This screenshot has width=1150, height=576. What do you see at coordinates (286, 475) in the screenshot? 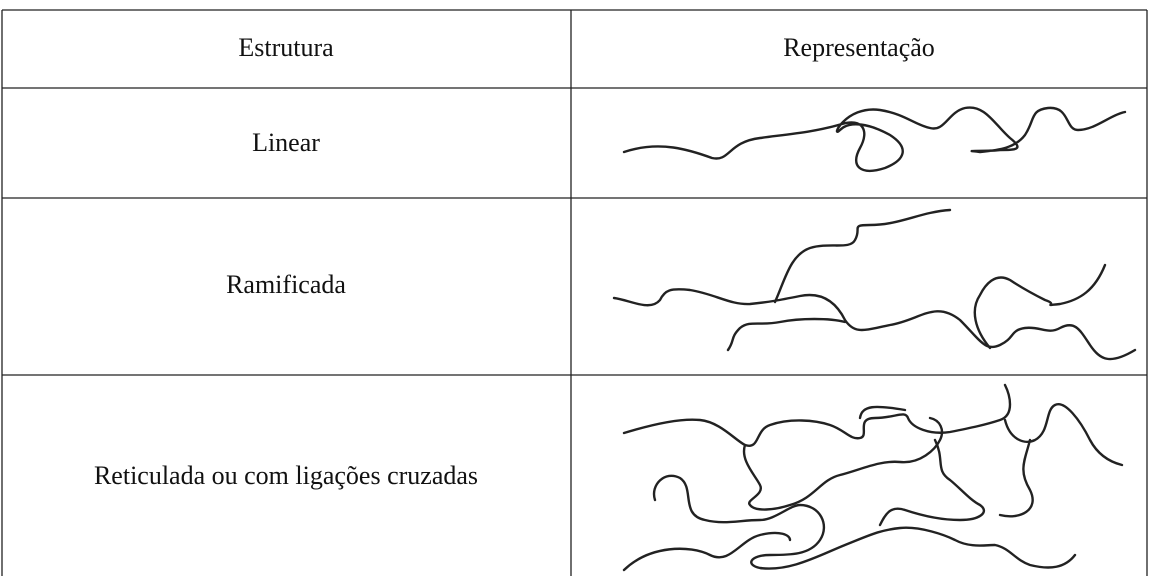
I see `row-label: Reticulada ou com ligações cruzadas` at bounding box center [286, 475].